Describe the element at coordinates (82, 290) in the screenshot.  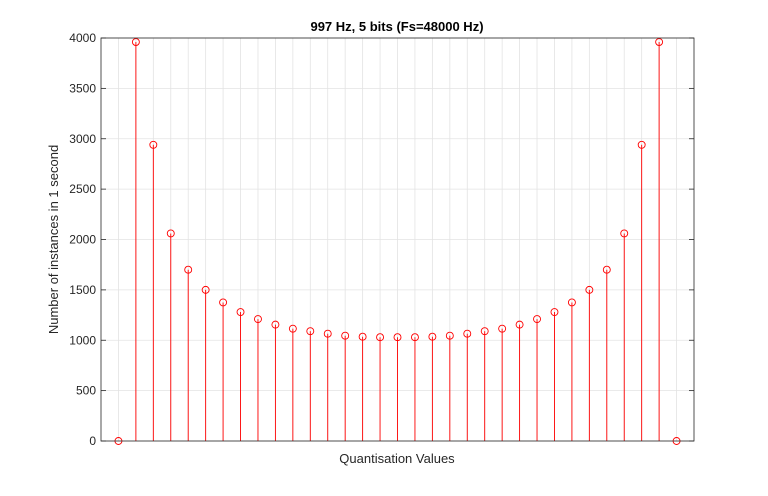
I see `y-tick-label: 1500` at that location.